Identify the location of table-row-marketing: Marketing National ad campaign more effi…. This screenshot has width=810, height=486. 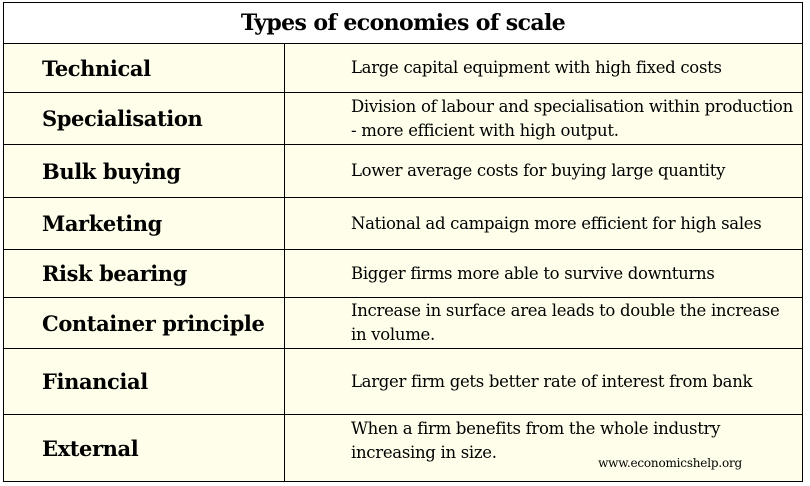
(403, 224).